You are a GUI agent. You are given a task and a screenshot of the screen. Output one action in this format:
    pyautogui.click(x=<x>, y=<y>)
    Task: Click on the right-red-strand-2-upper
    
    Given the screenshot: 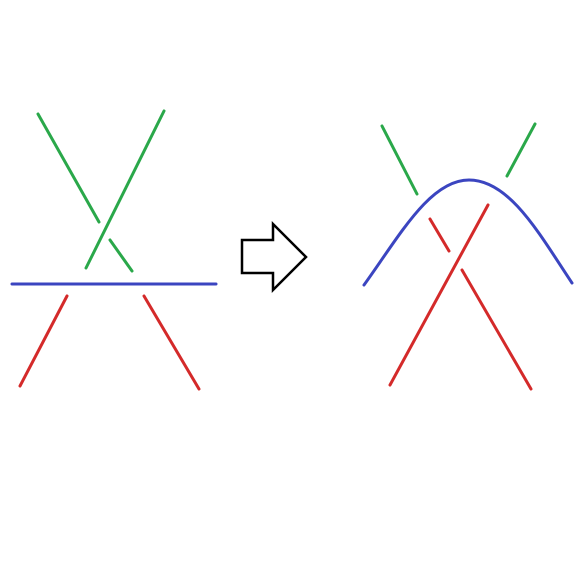 What is the action you would take?
    pyautogui.click(x=439, y=235)
    